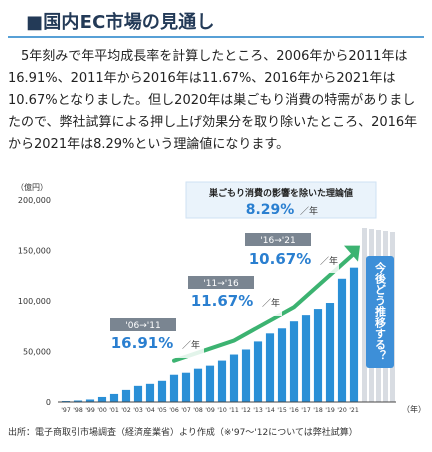 The width and height of the screenshot is (432, 452). Describe the element at coordinates (216, 23) in the screenshot. I see `page-title-block: ■国内EC市場の見通し` at that location.